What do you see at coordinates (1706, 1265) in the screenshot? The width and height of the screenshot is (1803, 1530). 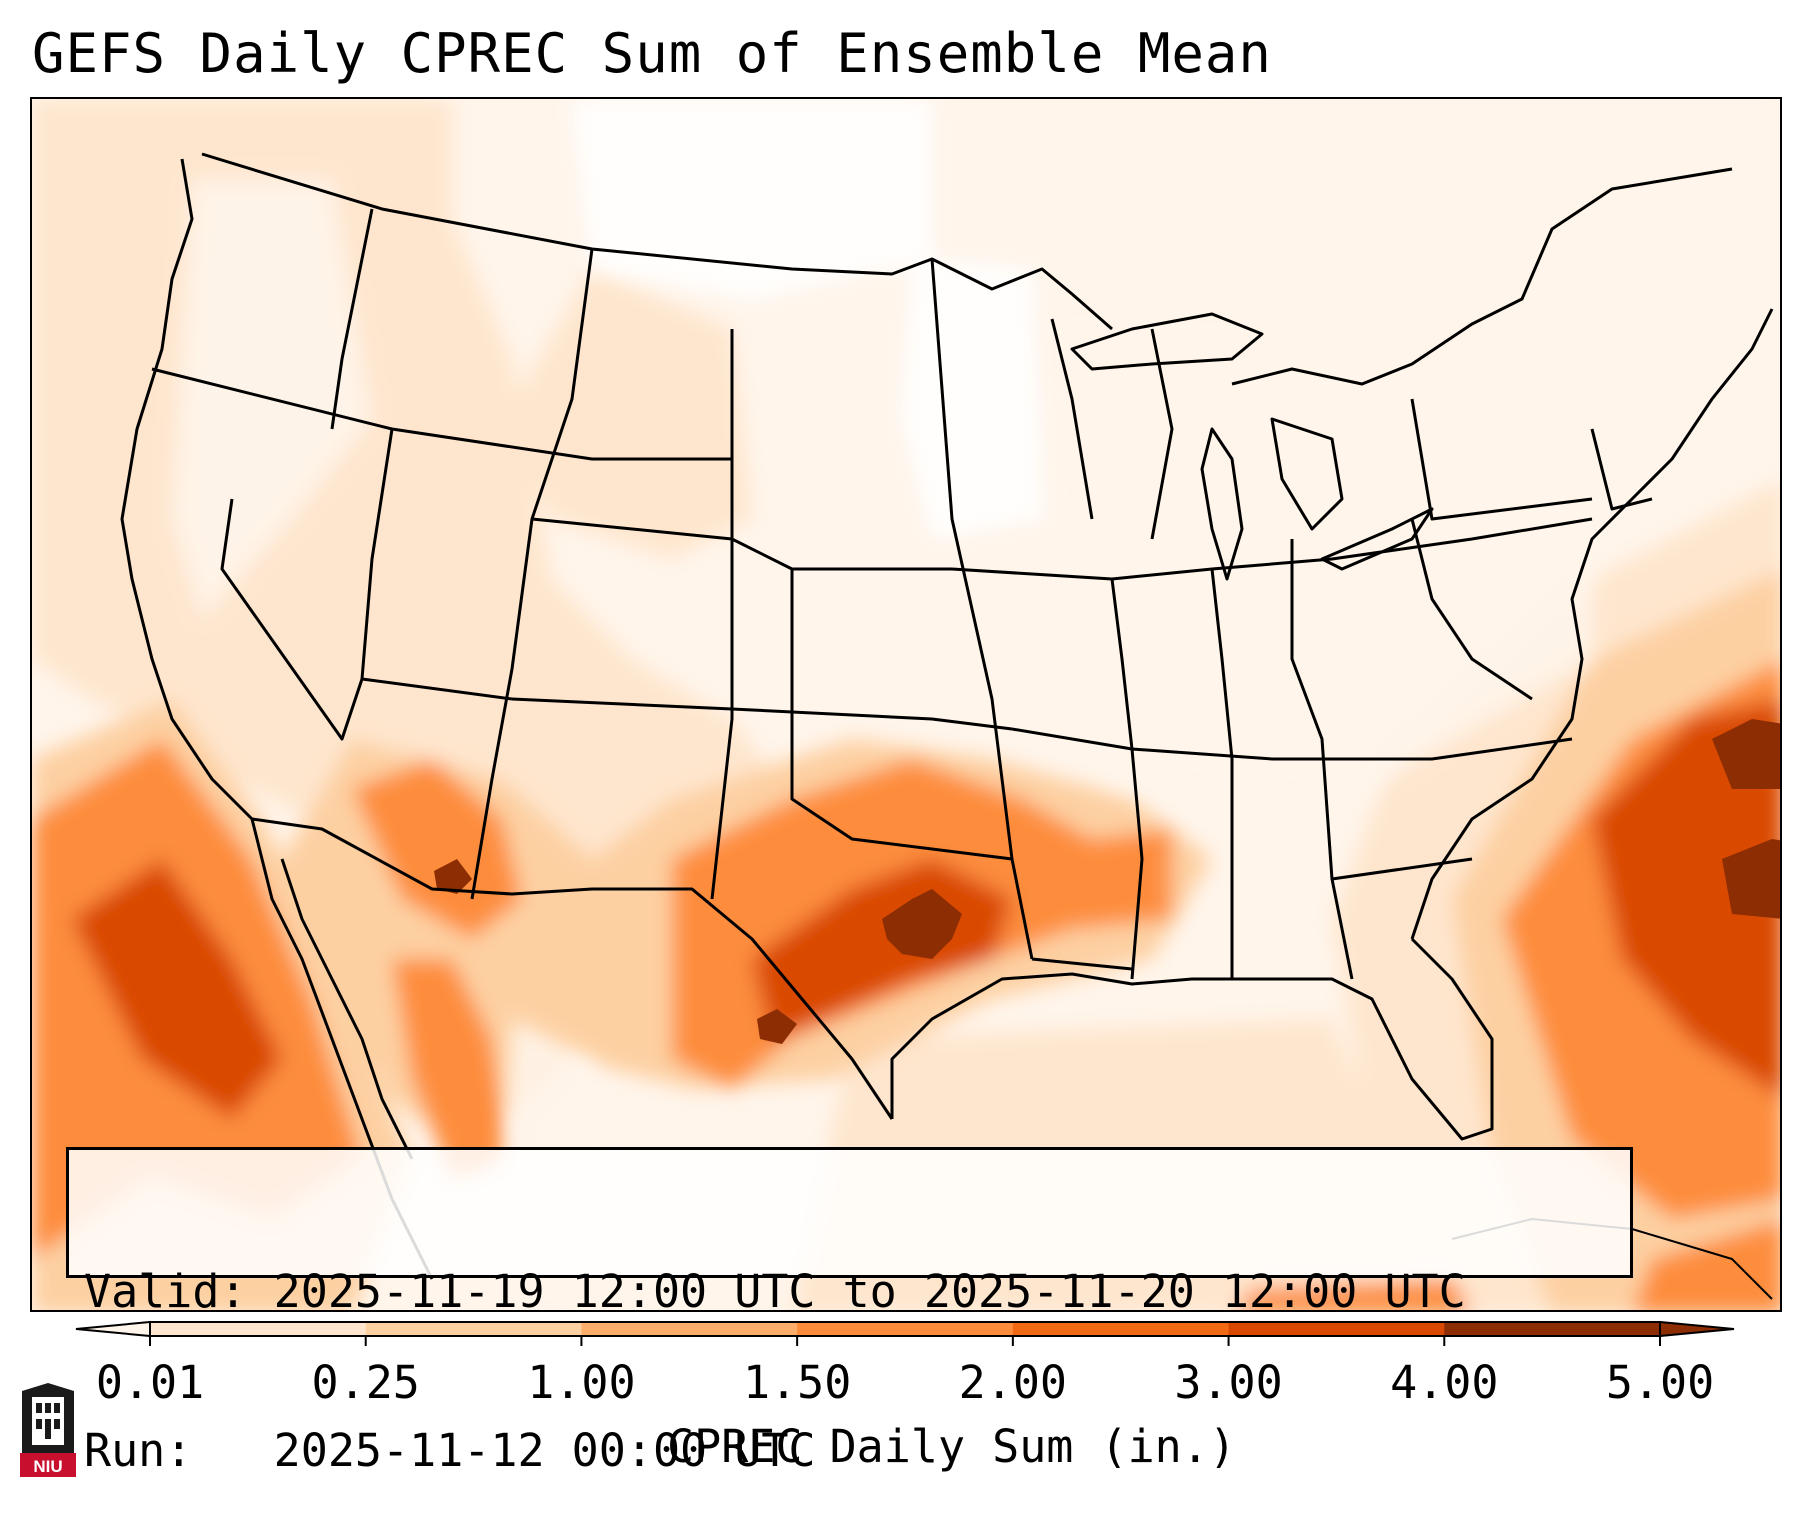 I see `precip-area-heavy-caribbean` at bounding box center [1706, 1265].